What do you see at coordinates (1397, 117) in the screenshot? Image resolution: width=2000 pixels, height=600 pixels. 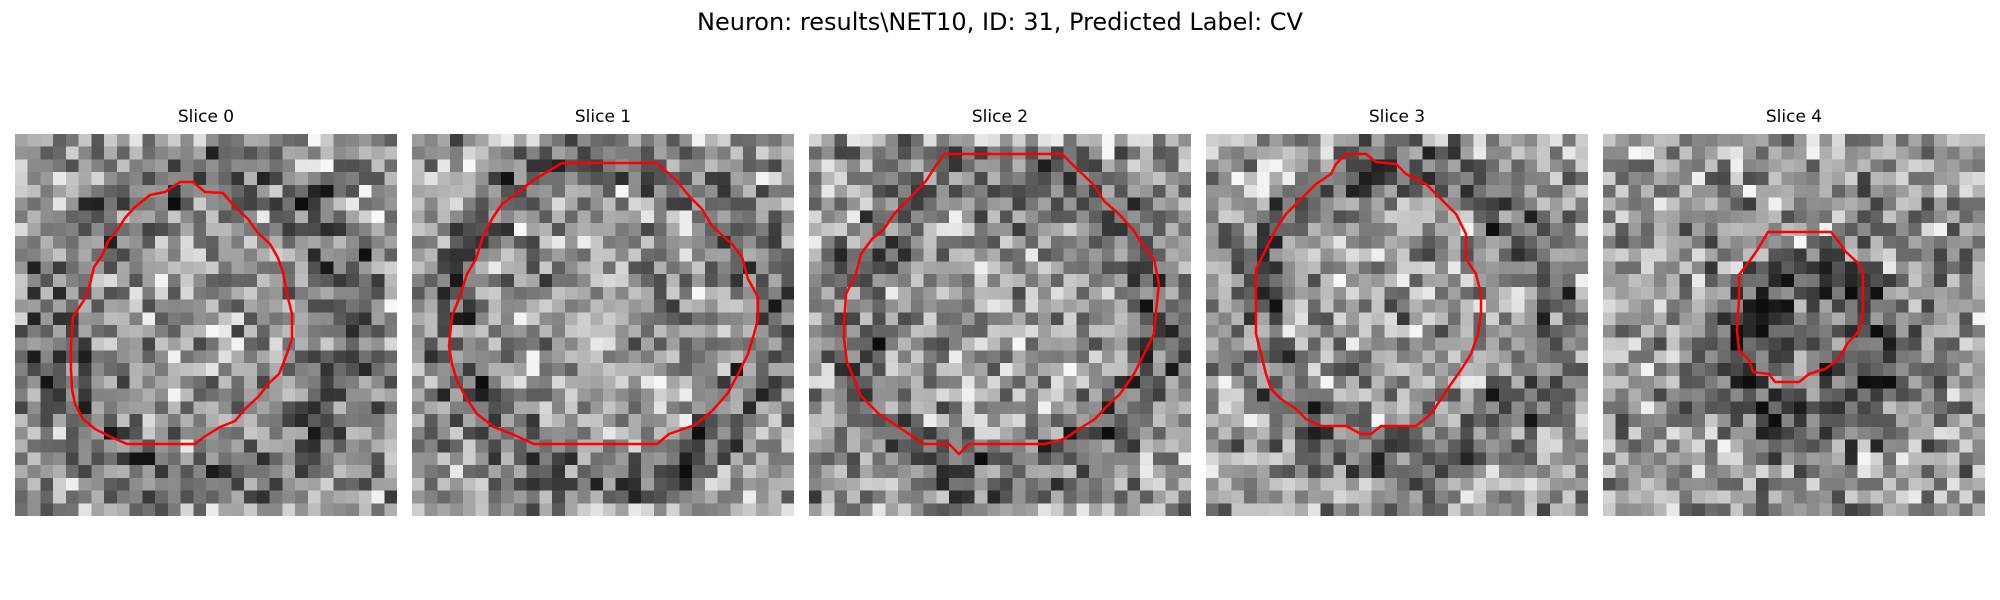 I see `slice-title-3: Slice 3` at bounding box center [1397, 117].